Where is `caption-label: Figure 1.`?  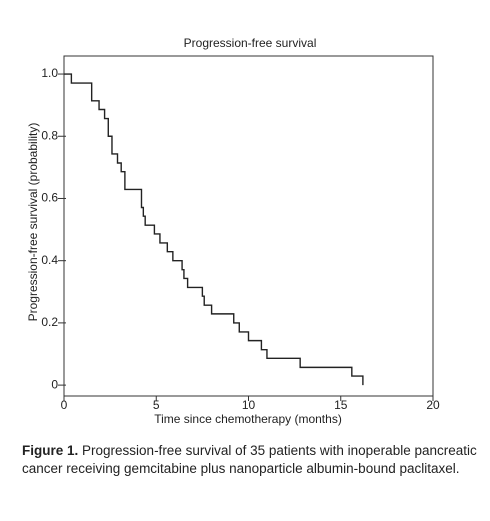
caption-label: Figure 1. is located at coordinates (50, 450).